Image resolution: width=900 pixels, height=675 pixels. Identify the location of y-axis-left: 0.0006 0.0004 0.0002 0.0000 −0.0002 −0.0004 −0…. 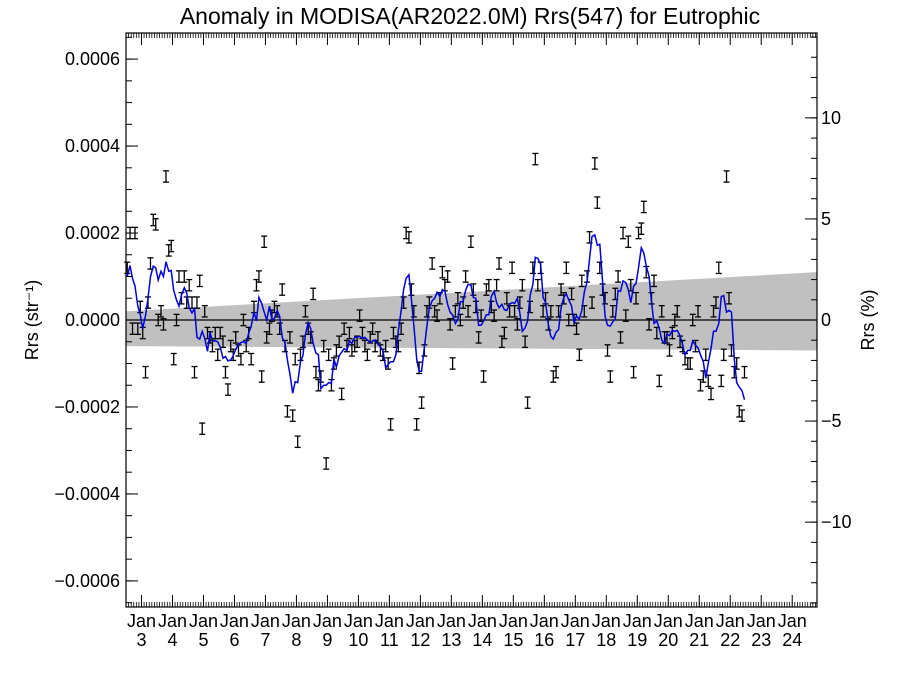
(96, 320).